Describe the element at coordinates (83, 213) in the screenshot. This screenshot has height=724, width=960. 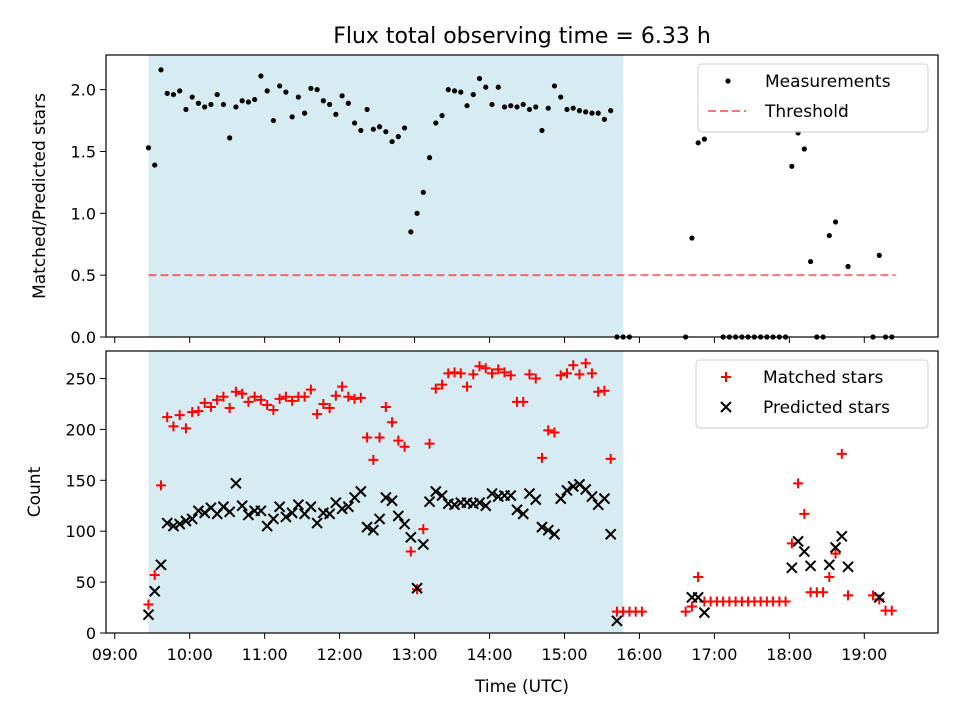
I see `ratio-y-tick-label: 1.0` at that location.